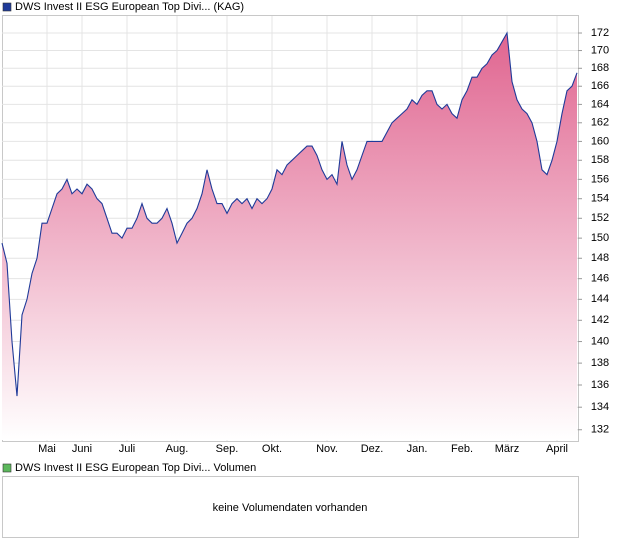  Describe the element at coordinates (82, 449) in the screenshot. I see `x-tick-label: Juni` at that location.